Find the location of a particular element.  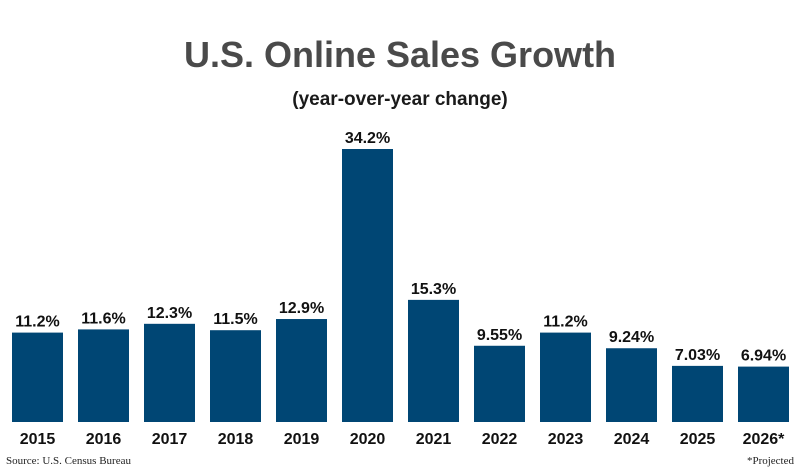

value-label: 11.6% is located at coordinates (103, 318).